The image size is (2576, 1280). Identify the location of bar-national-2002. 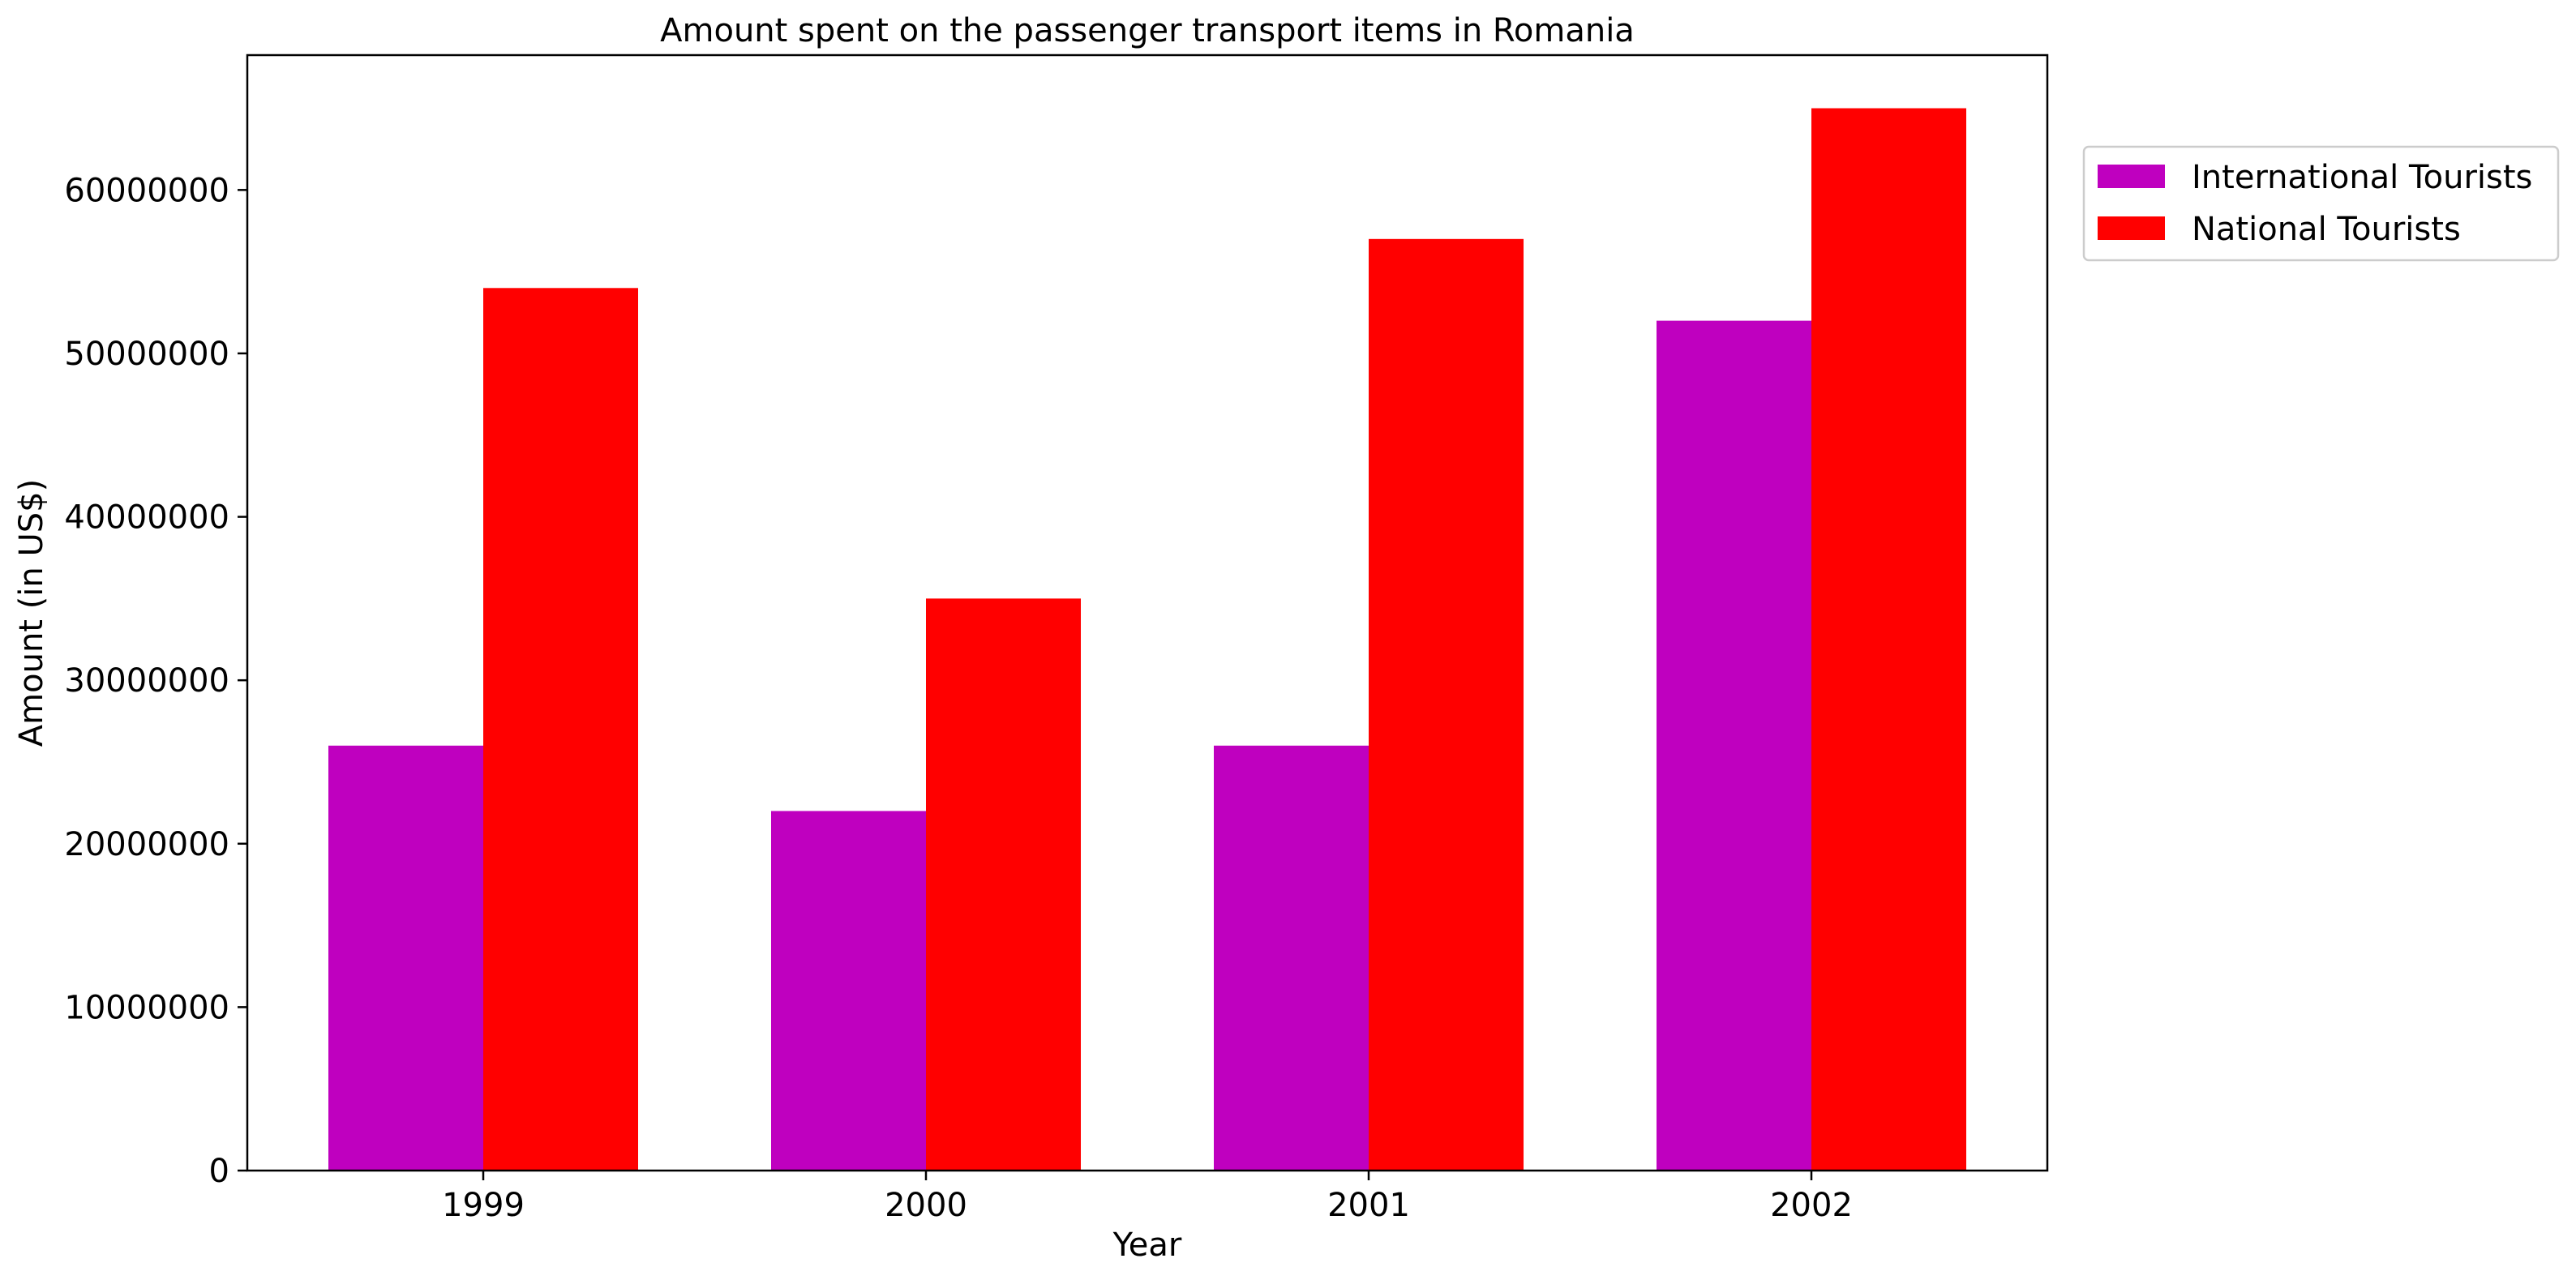
(1888, 639).